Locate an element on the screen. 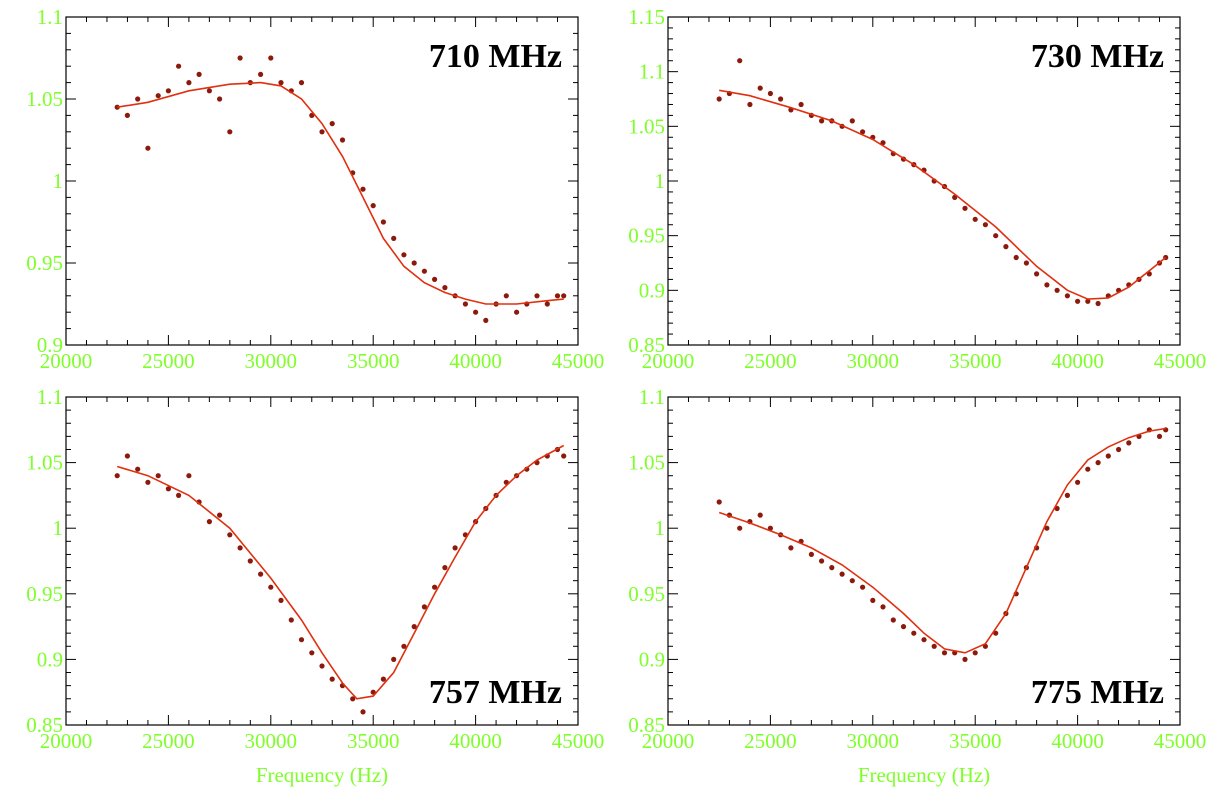  x-tick-label: 20000 is located at coordinates (668, 741).